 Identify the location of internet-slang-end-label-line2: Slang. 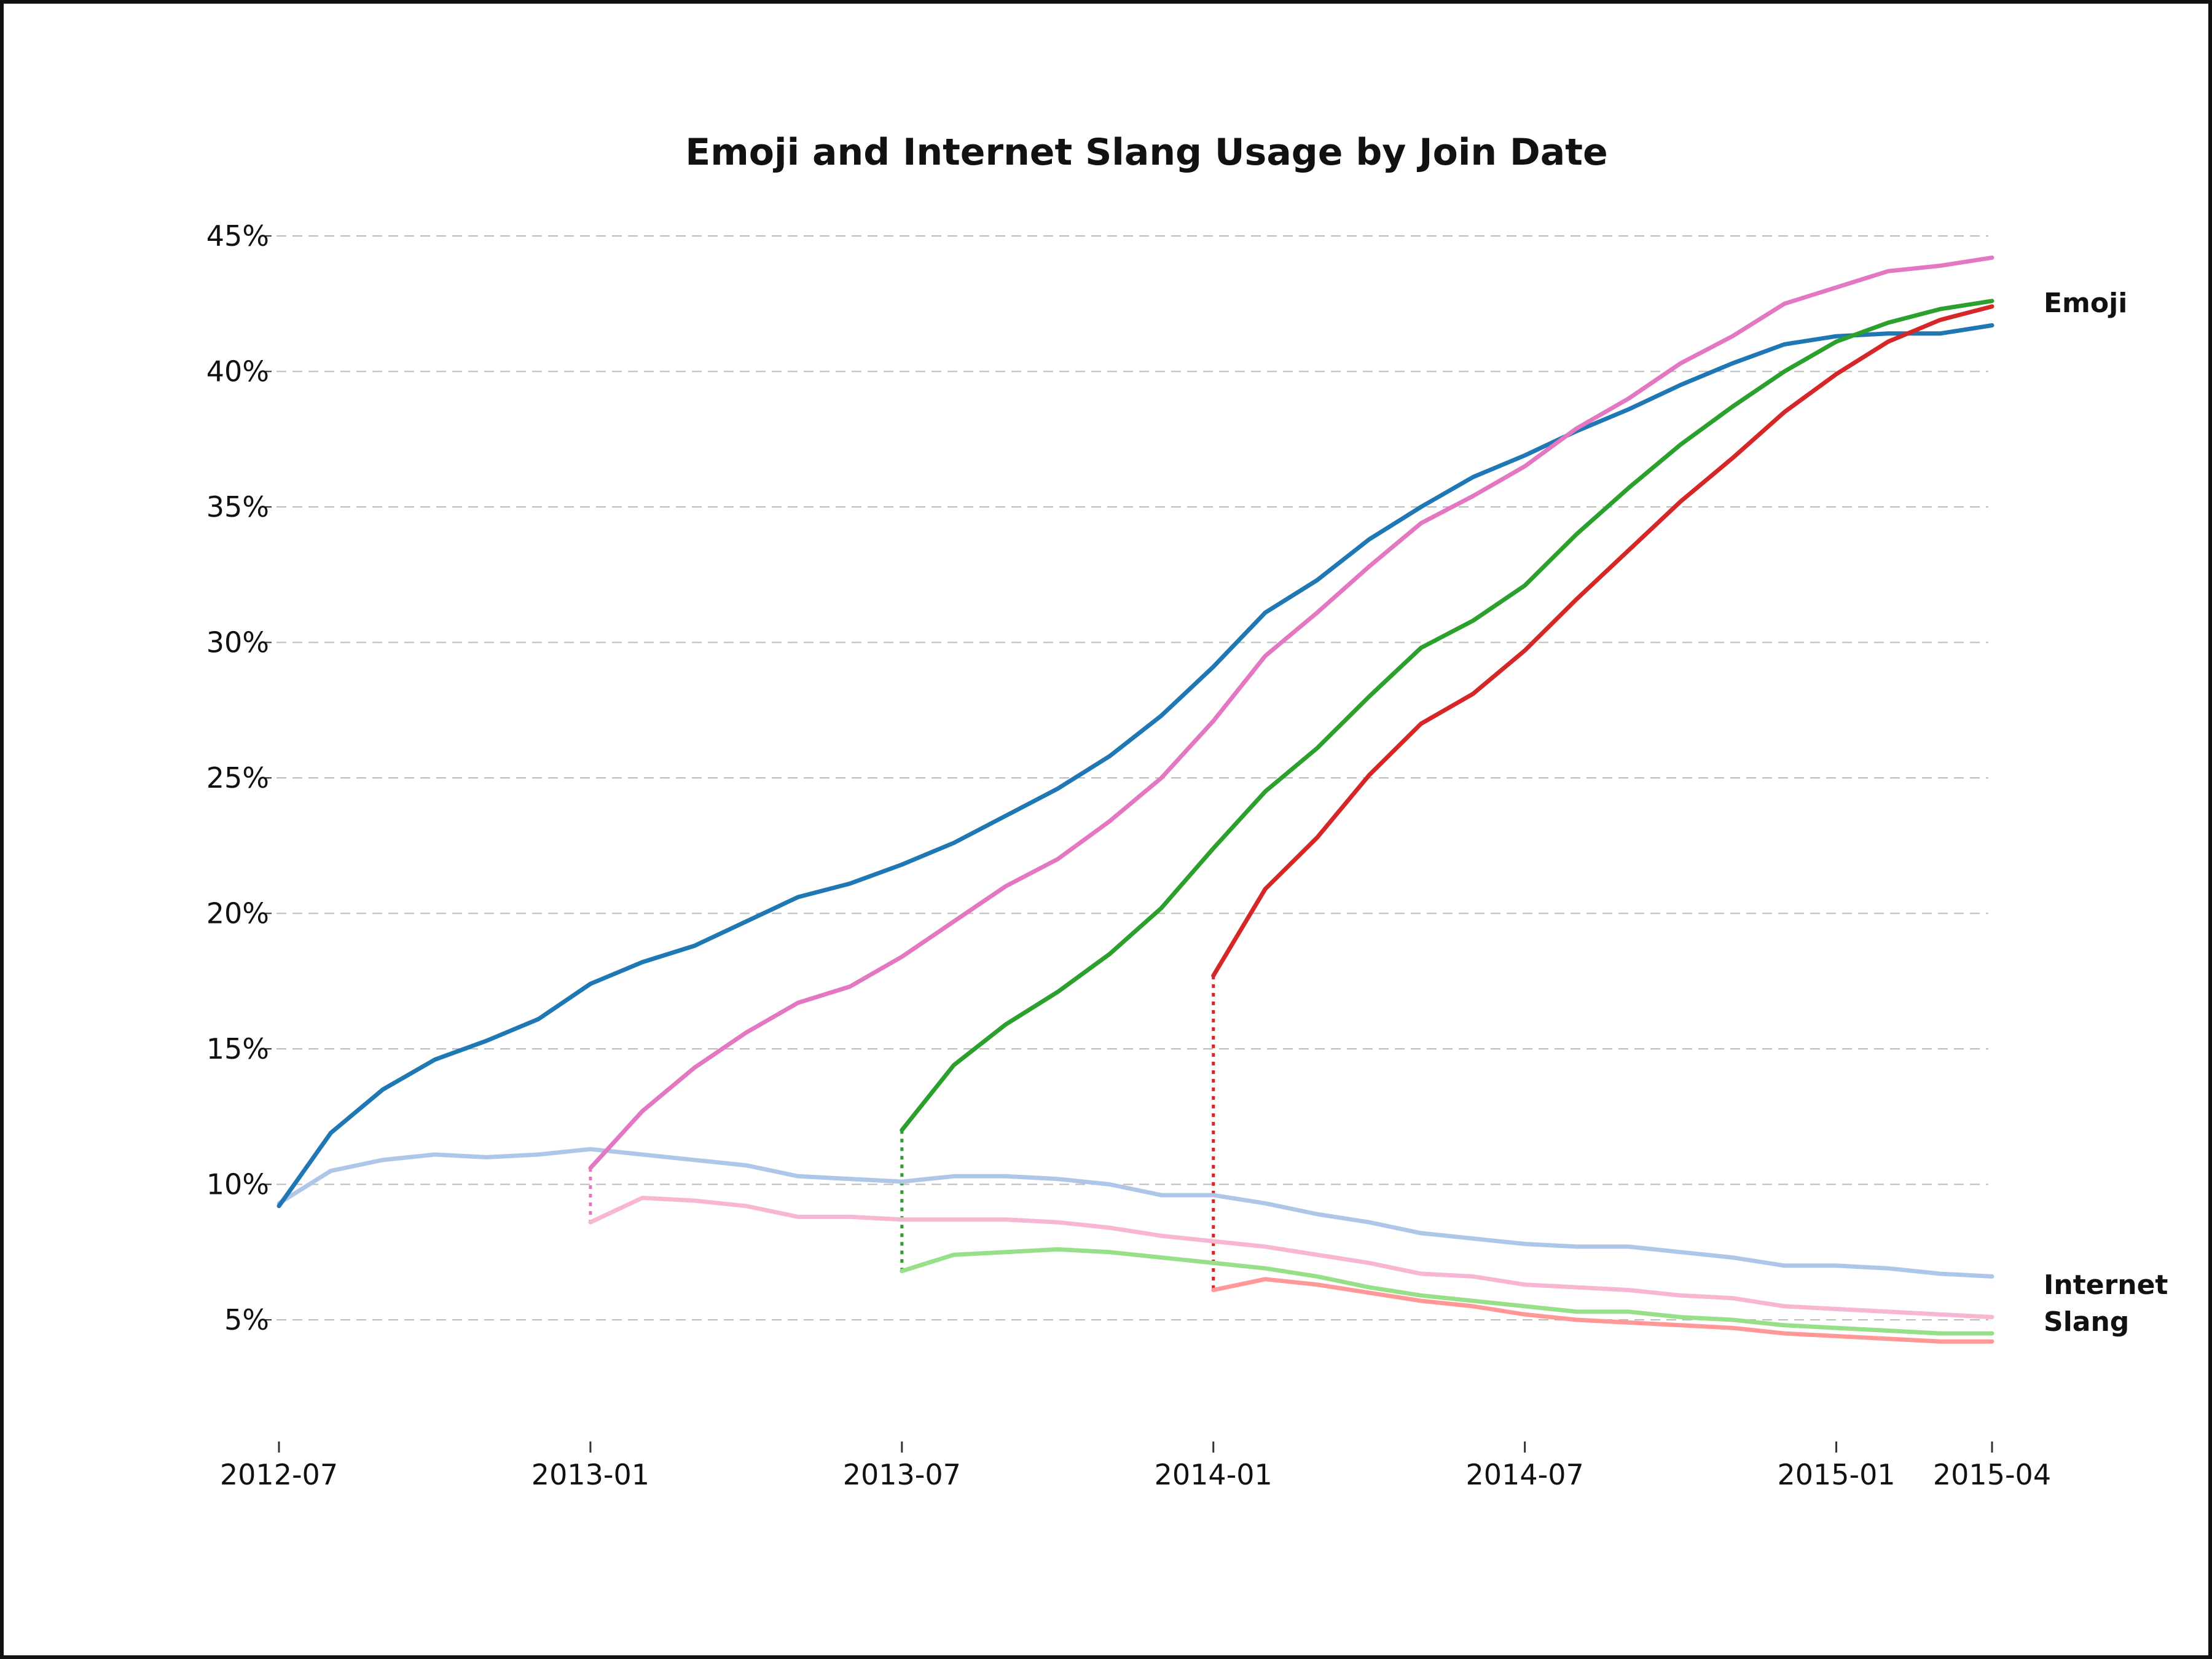
(2086, 1322).